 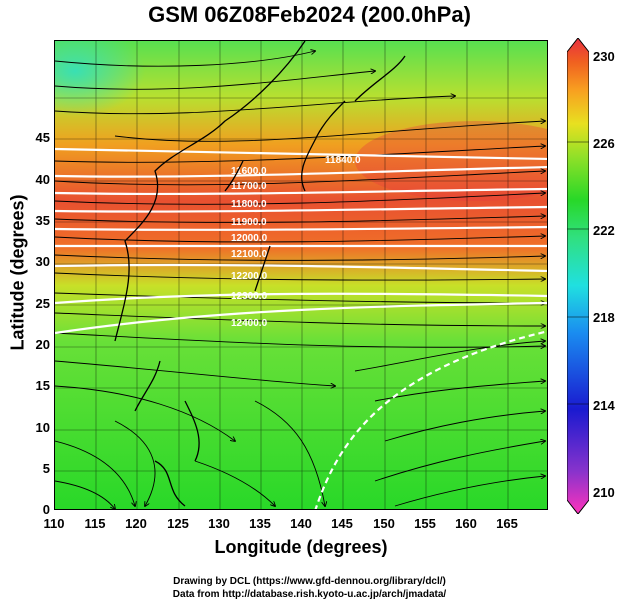 What do you see at coordinates (249, 204) in the screenshot?
I see `contour-label: 11800.0` at bounding box center [249, 204].